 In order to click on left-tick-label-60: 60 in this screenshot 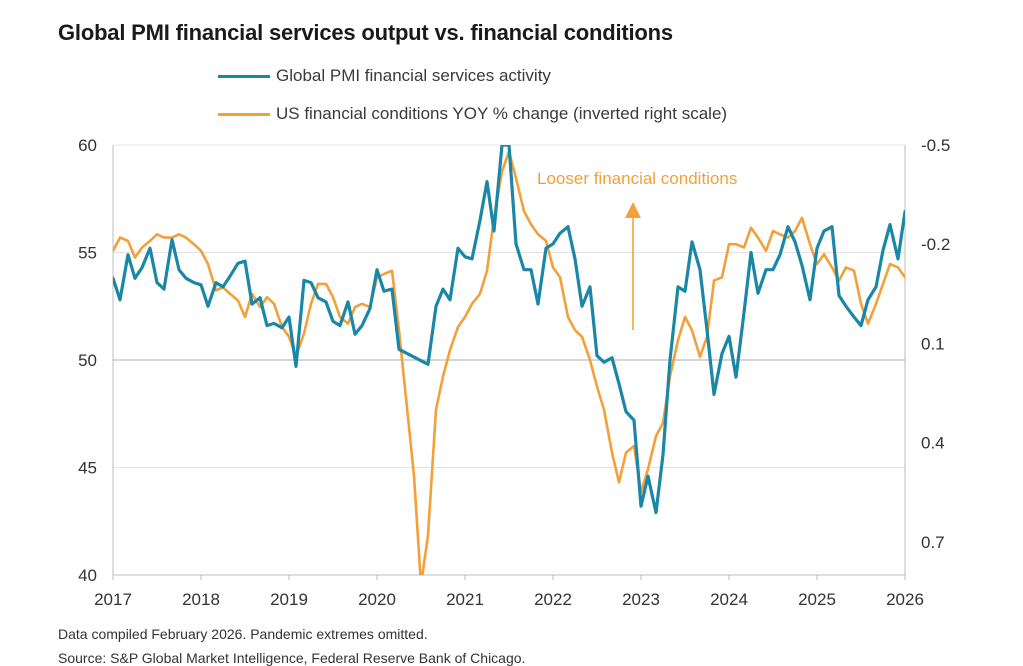, I will do `click(87, 145)`.